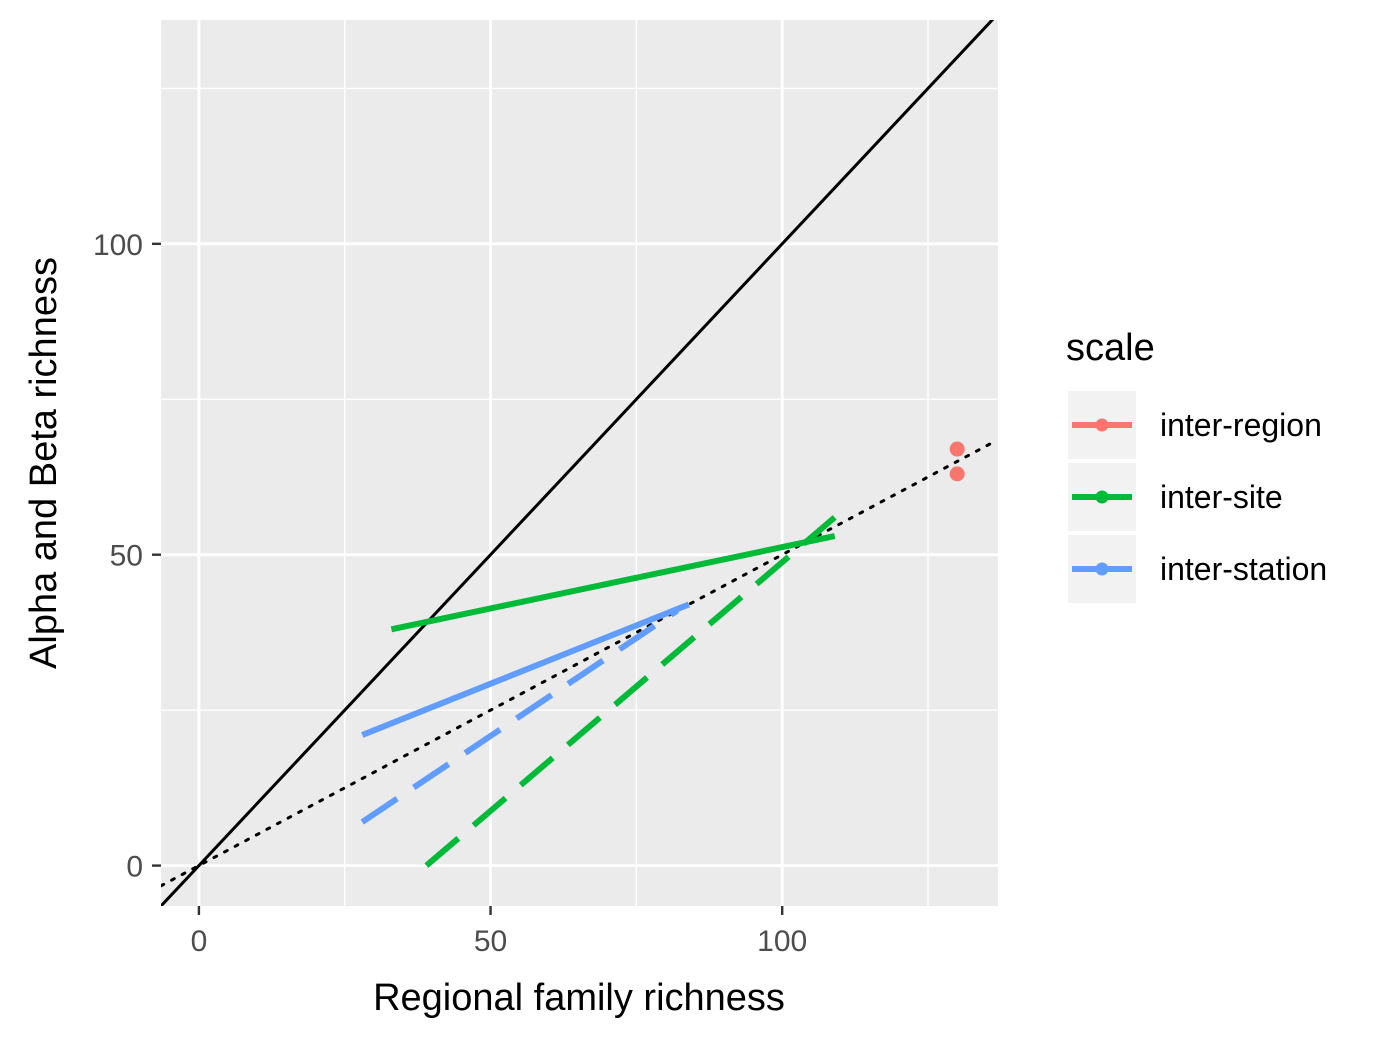 The image size is (1396, 1043). I want to click on inter-station-solid-line, so click(525, 669).